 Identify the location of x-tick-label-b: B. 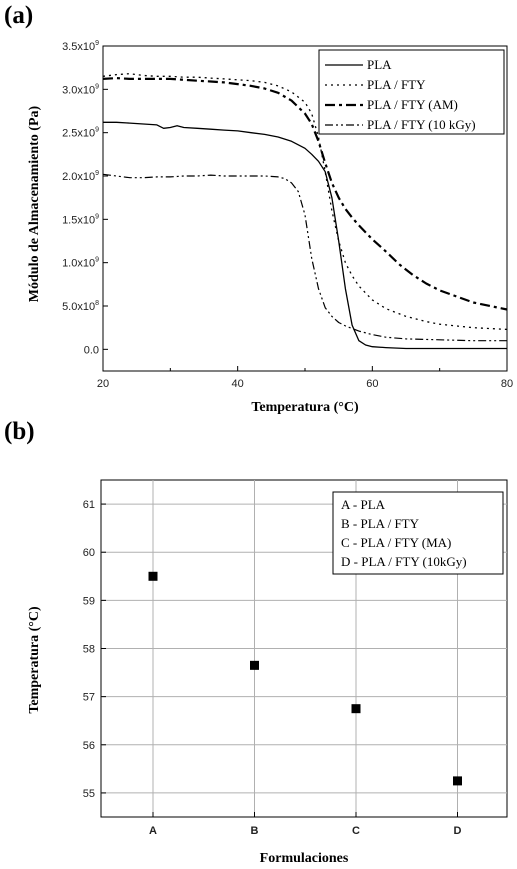
(255, 831).